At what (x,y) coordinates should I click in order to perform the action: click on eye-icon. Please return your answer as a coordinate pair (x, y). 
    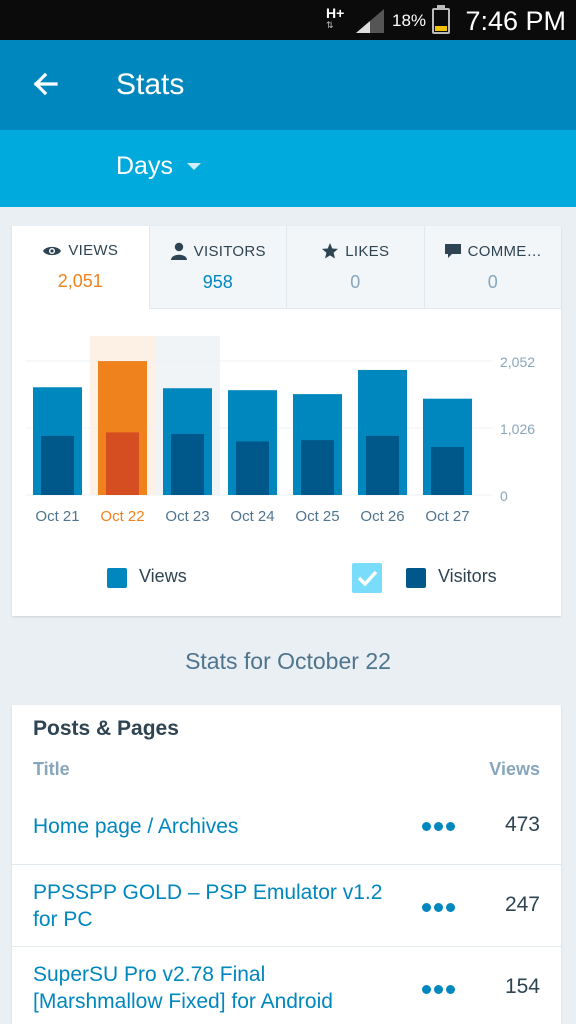
    Looking at the image, I should click on (52, 250).